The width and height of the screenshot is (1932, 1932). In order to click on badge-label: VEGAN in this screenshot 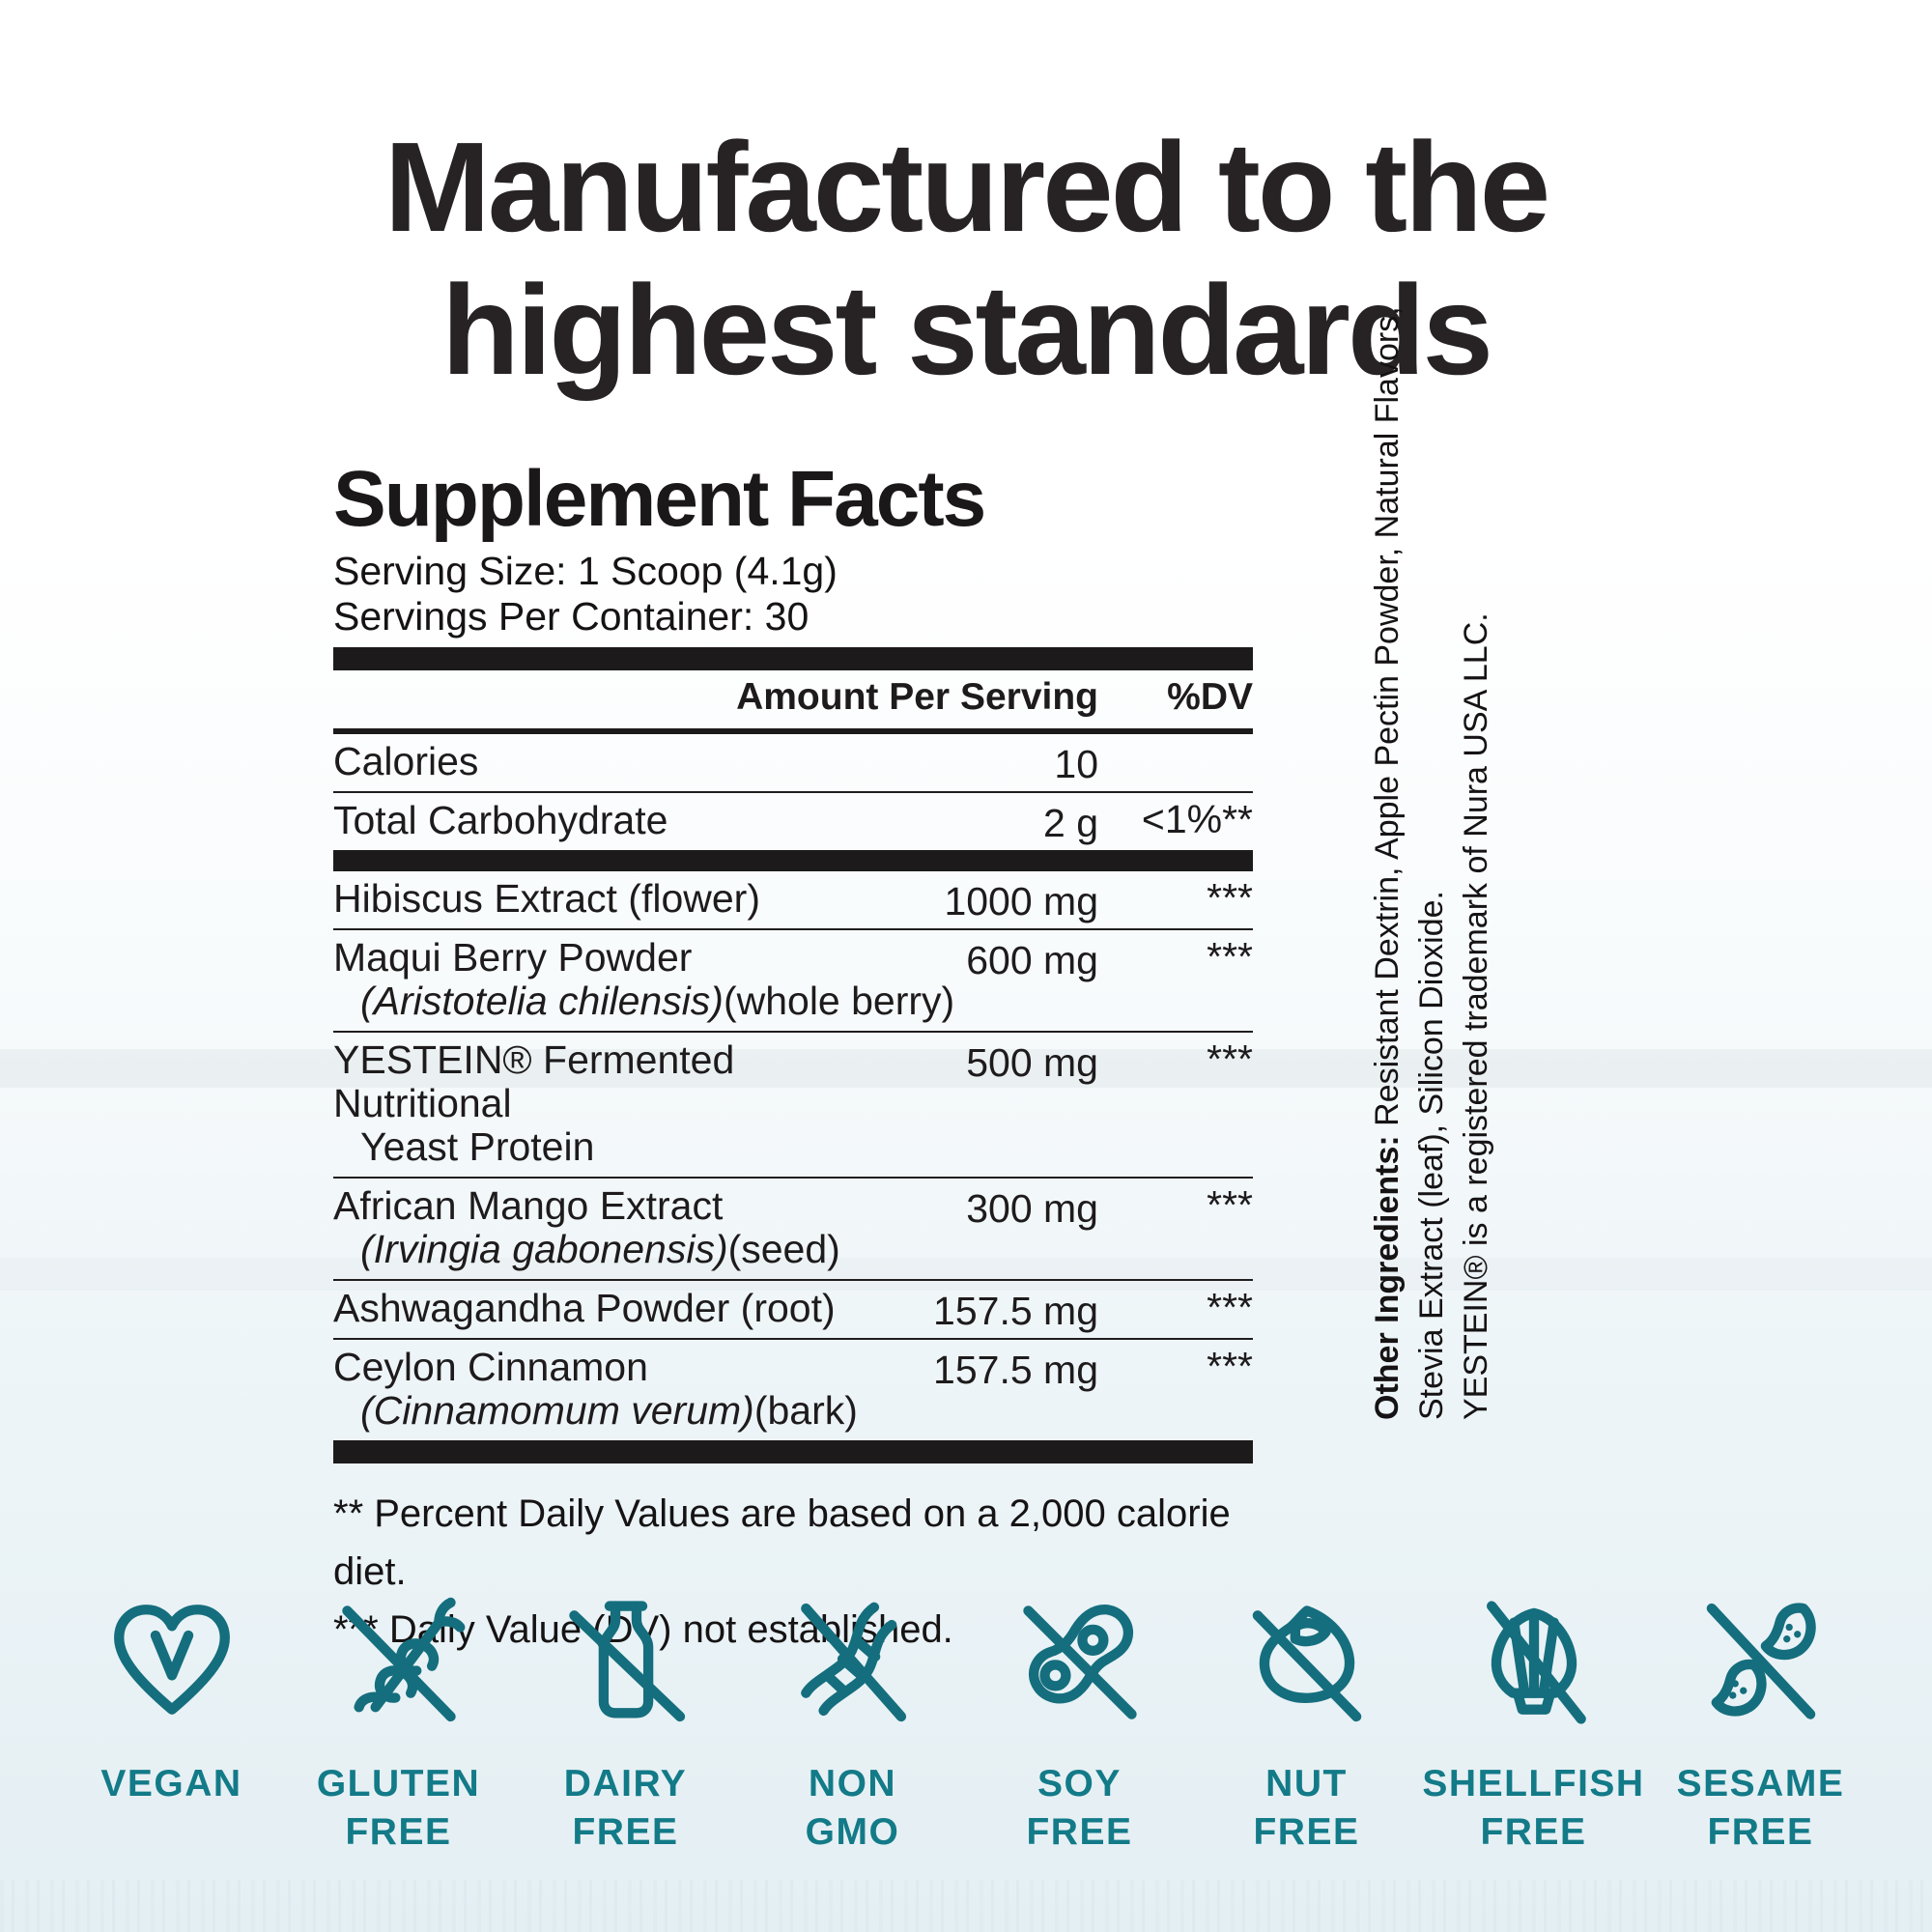, I will do `click(171, 1783)`.